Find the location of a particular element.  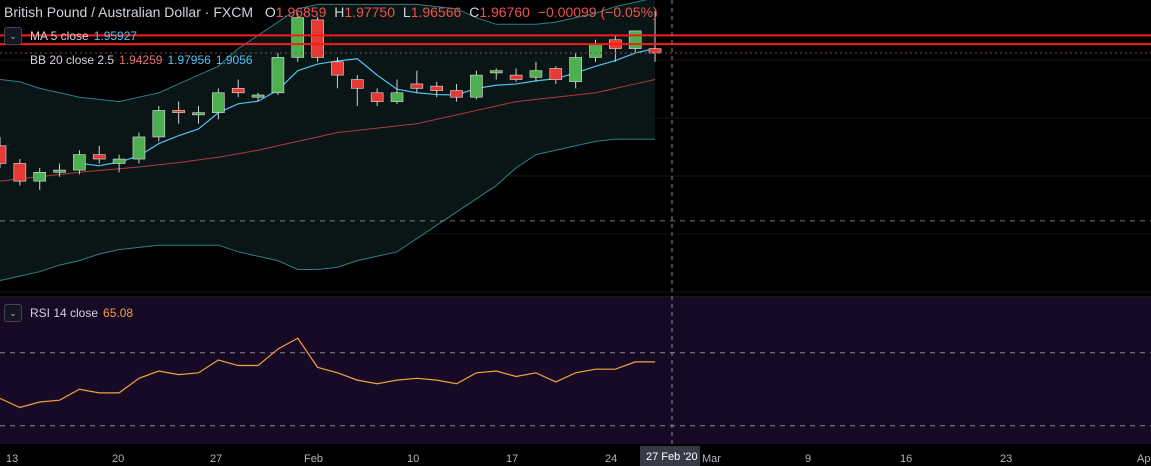

bb-legend: BB 20 close 2.5 1.94259 1.97956 1.9056 is located at coordinates (131, 60).